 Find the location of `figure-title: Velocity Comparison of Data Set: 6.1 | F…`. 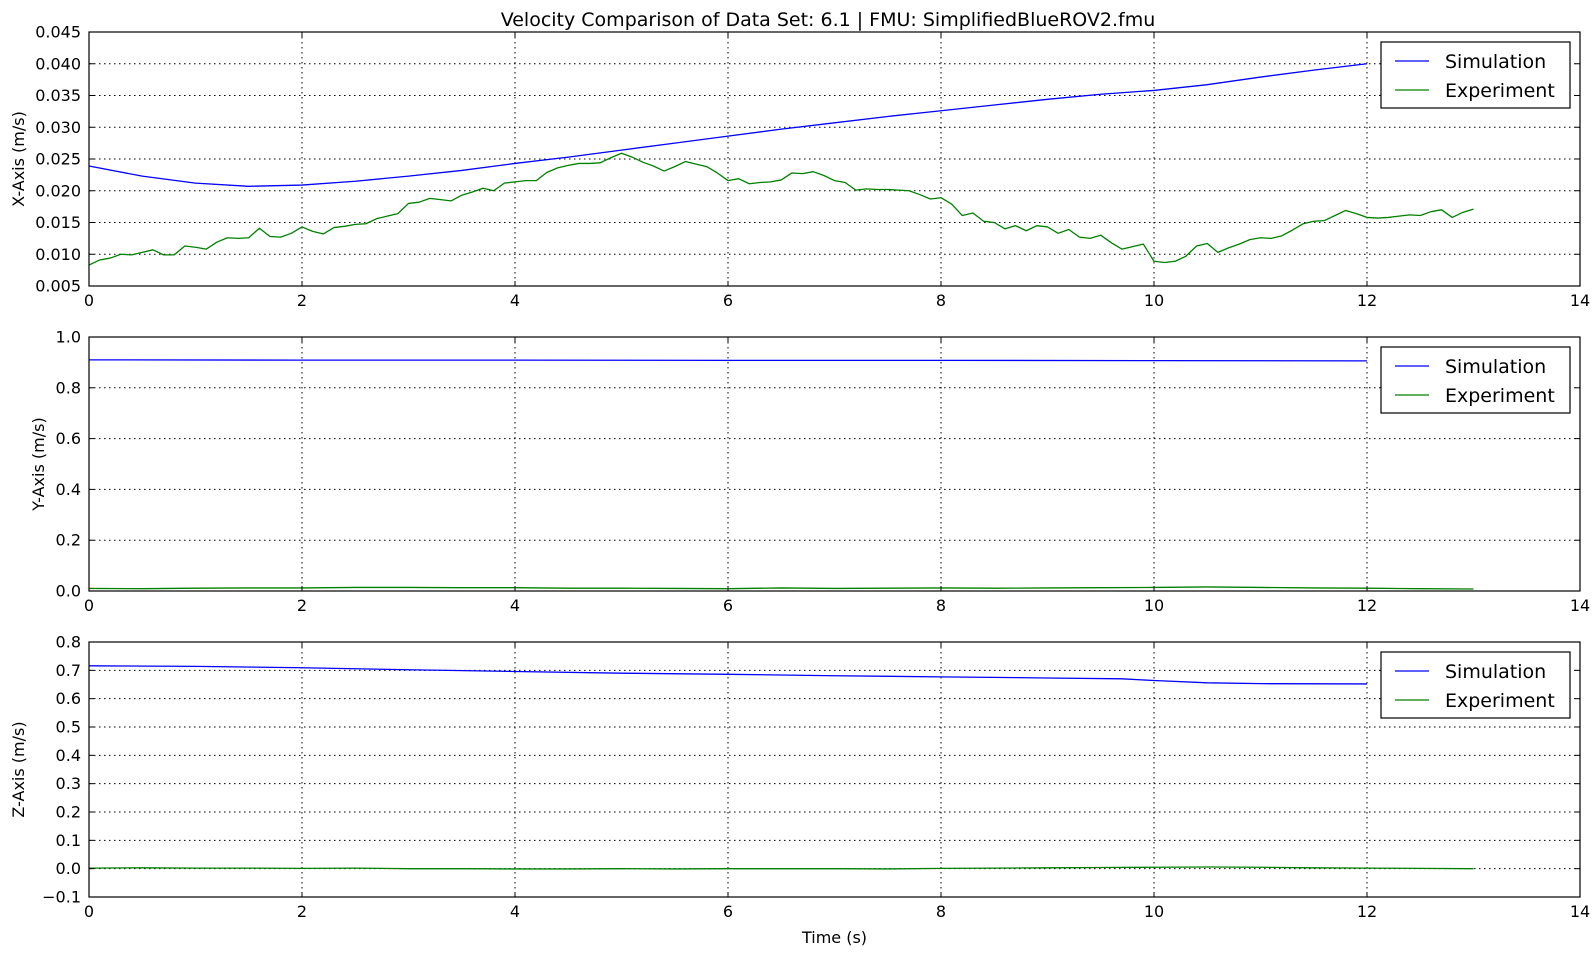

figure-title: Velocity Comparison of Data Set: 6.1 | F… is located at coordinates (828, 20).